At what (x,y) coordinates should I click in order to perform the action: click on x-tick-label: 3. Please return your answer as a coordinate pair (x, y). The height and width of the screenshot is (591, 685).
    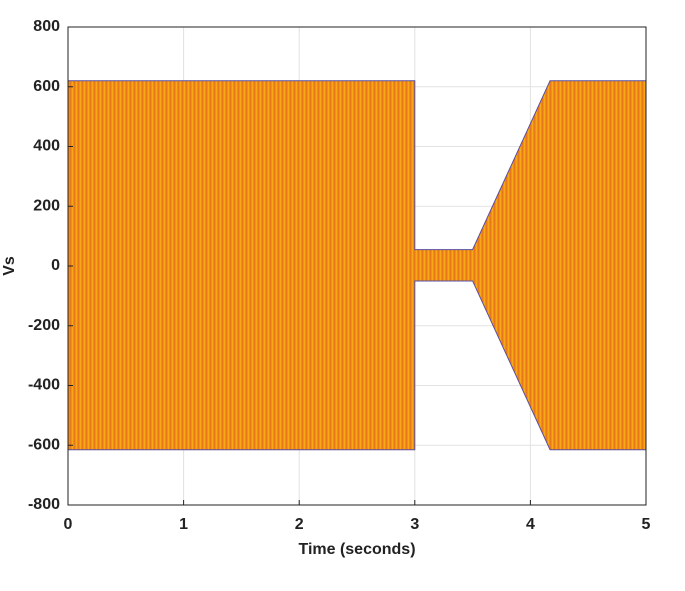
    Looking at the image, I should click on (414, 524).